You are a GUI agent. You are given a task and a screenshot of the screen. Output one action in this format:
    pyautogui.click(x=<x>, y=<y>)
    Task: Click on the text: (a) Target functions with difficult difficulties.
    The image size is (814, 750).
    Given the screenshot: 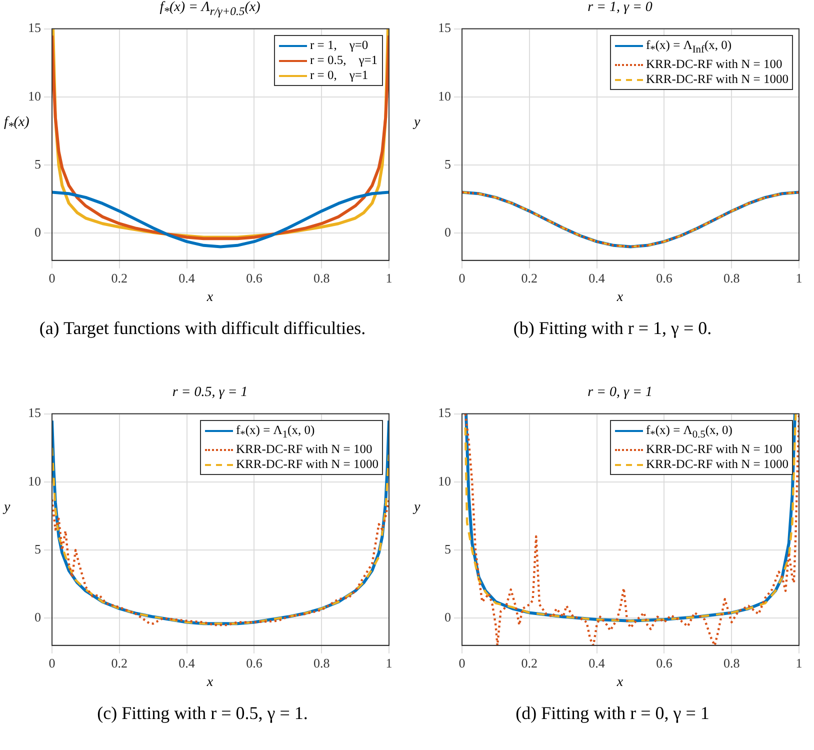 What is the action you would take?
    pyautogui.click(x=202, y=328)
    